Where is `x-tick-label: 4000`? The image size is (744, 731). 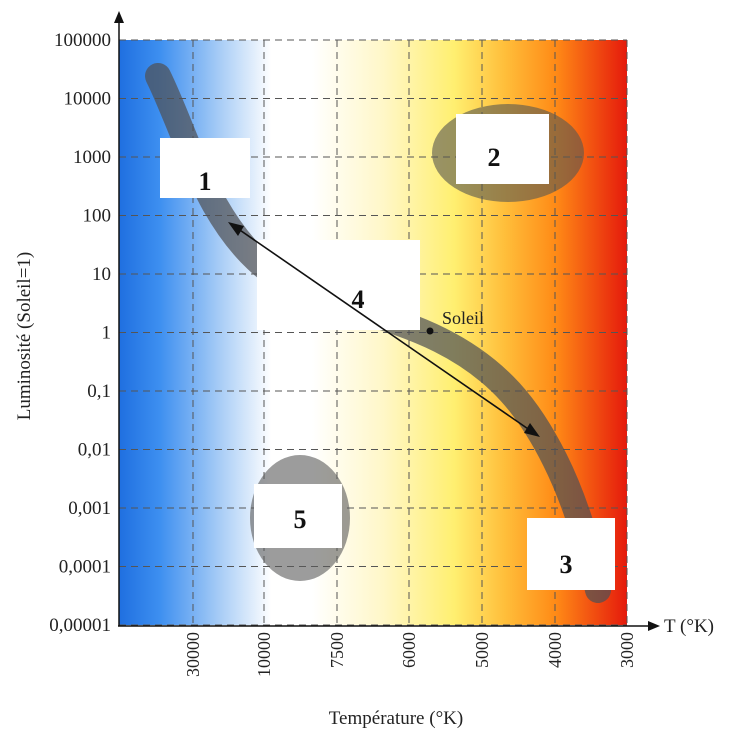 x-tick-label: 4000 is located at coordinates (555, 650).